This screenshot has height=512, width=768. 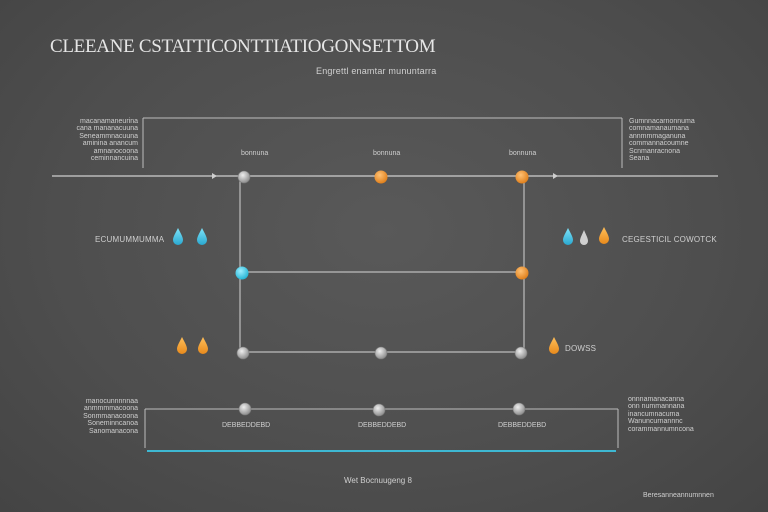 What do you see at coordinates (107, 129) in the screenshot?
I see `left-note: cana mananacuuna` at bounding box center [107, 129].